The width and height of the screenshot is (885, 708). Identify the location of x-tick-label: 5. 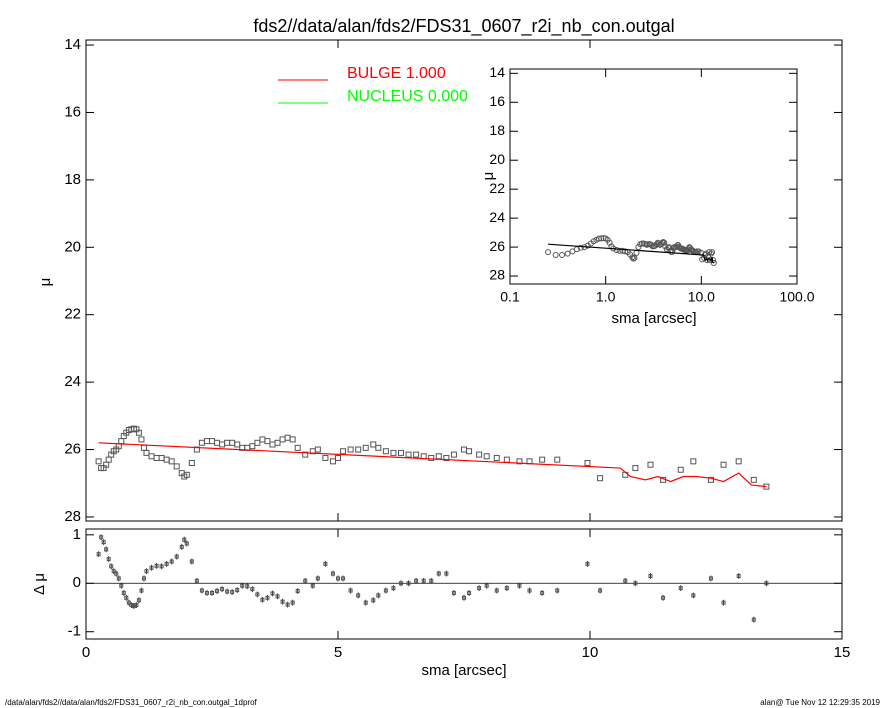
(338, 652).